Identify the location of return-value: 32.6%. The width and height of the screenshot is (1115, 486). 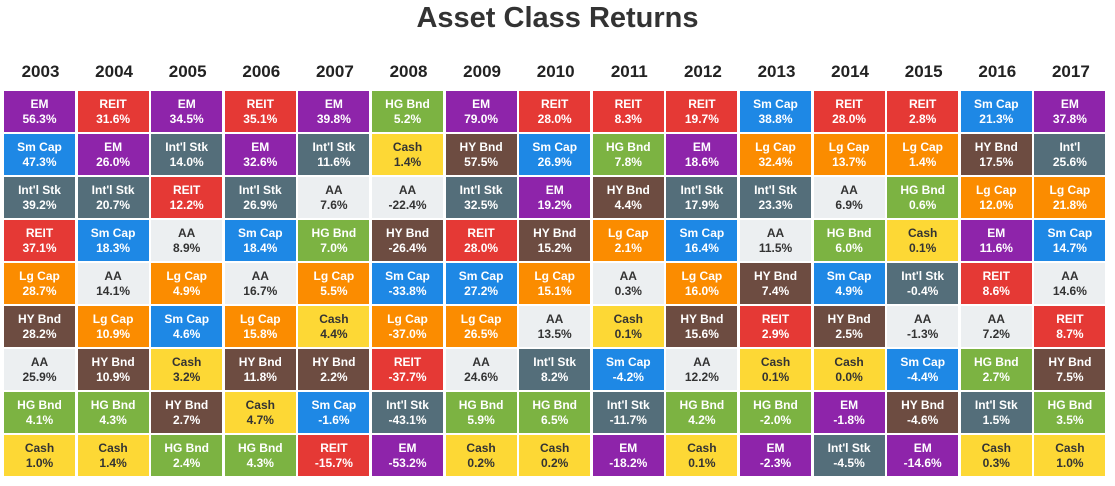
(260, 161).